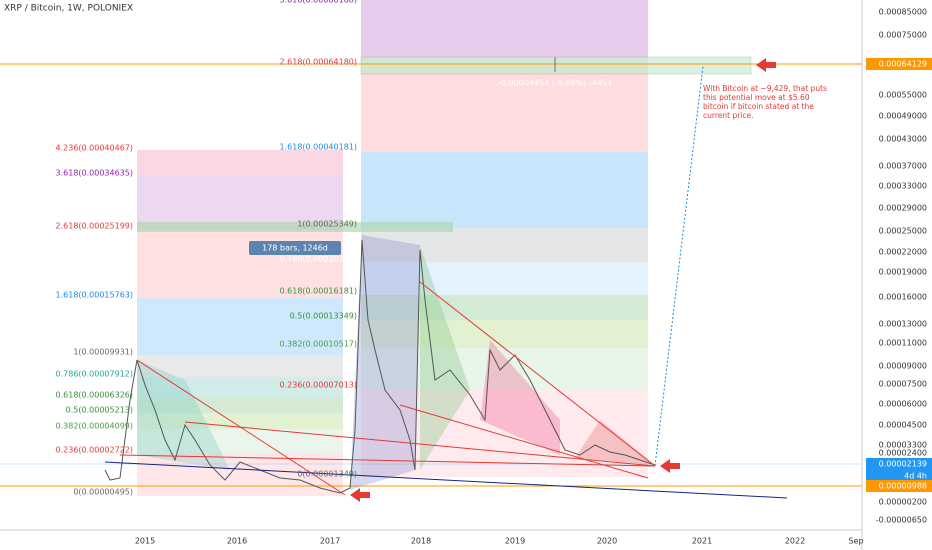 The image size is (932, 550). I want to click on measure-label: 178 bars, 1246d, so click(295, 248).